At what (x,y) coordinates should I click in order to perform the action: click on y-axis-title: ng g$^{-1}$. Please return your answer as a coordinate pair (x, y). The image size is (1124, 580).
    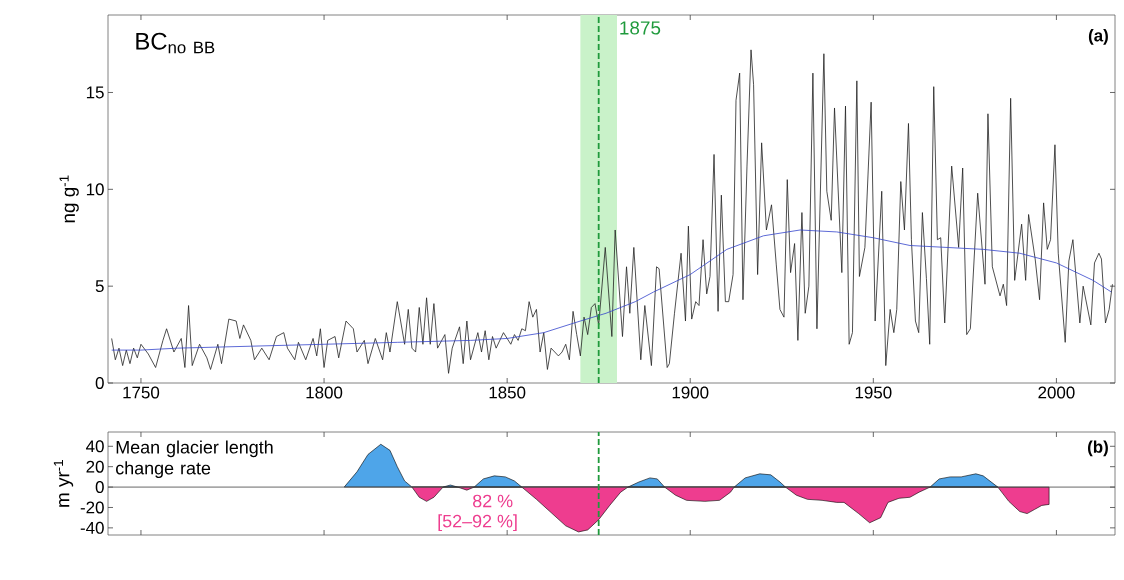
    Looking at the image, I should click on (69, 199).